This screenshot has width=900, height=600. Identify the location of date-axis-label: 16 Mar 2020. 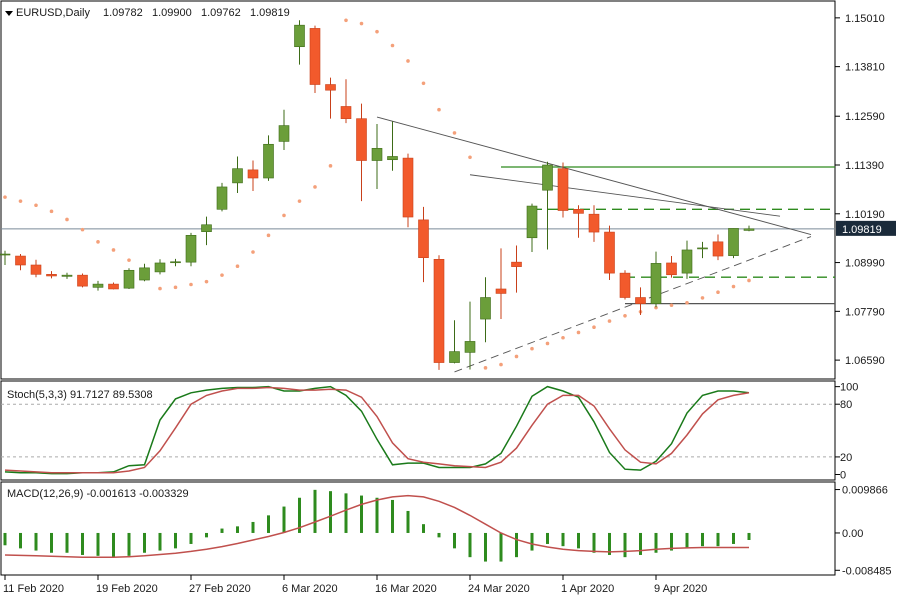
(406, 589).